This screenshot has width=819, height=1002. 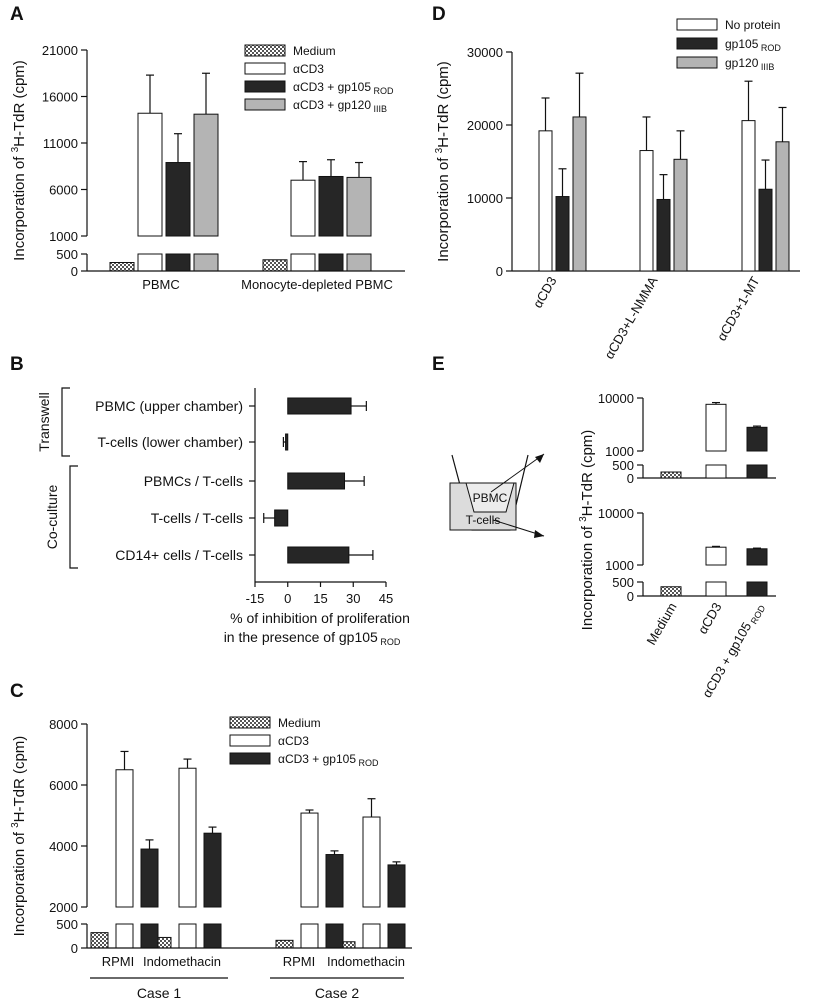 What do you see at coordinates (170, 442) in the screenshot?
I see `y-category-label: T-cells (lower chamber)` at bounding box center [170, 442].